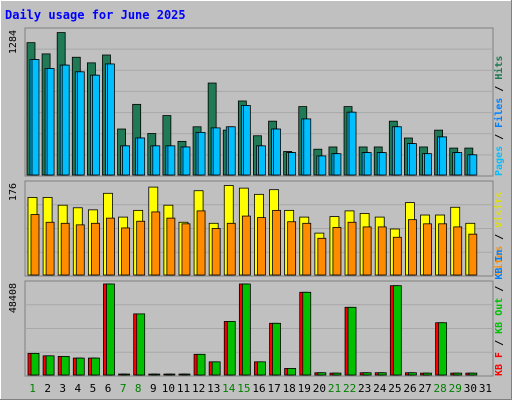  I want to click on day-label: 9, so click(153, 388).